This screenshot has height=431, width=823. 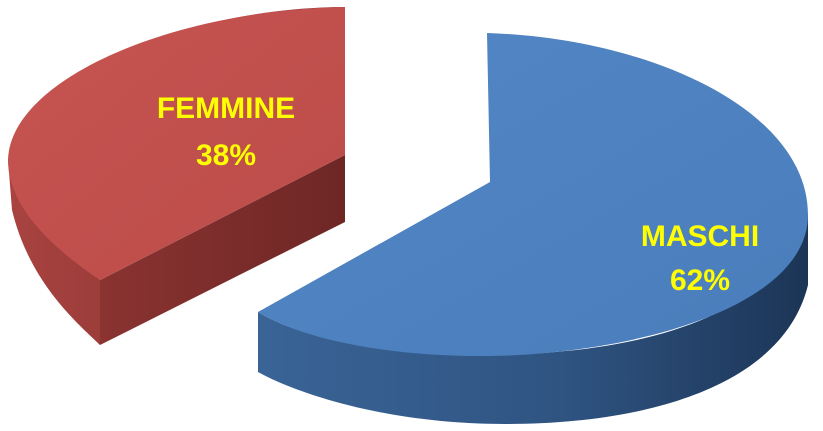 What do you see at coordinates (700, 280) in the screenshot?
I see `slice-value-maschi: 62%` at bounding box center [700, 280].